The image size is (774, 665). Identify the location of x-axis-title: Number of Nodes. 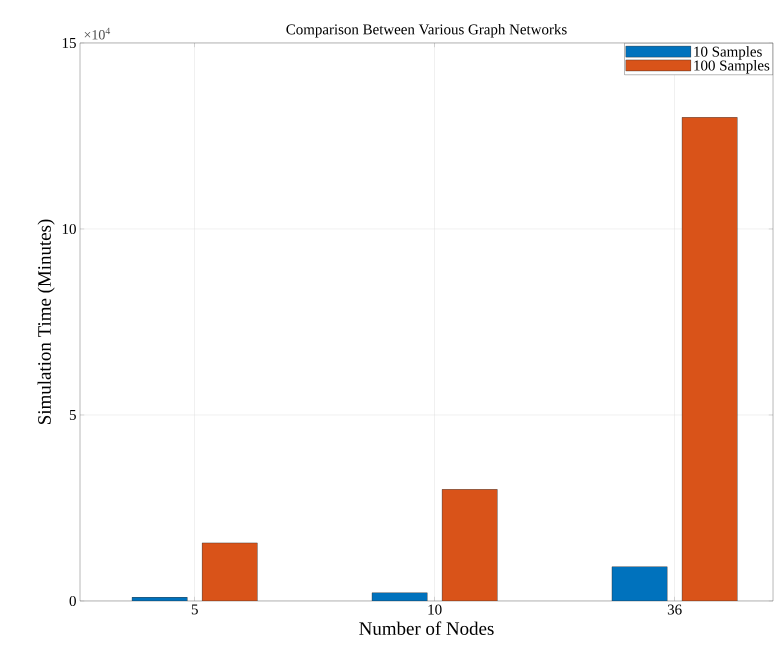
(426, 628).